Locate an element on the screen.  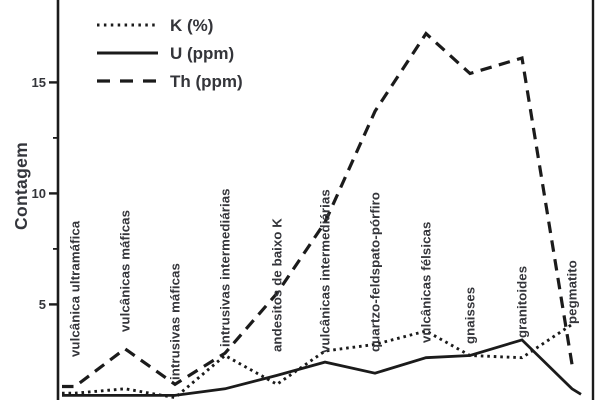
legend-label: Th (ppm) is located at coordinates (206, 81).